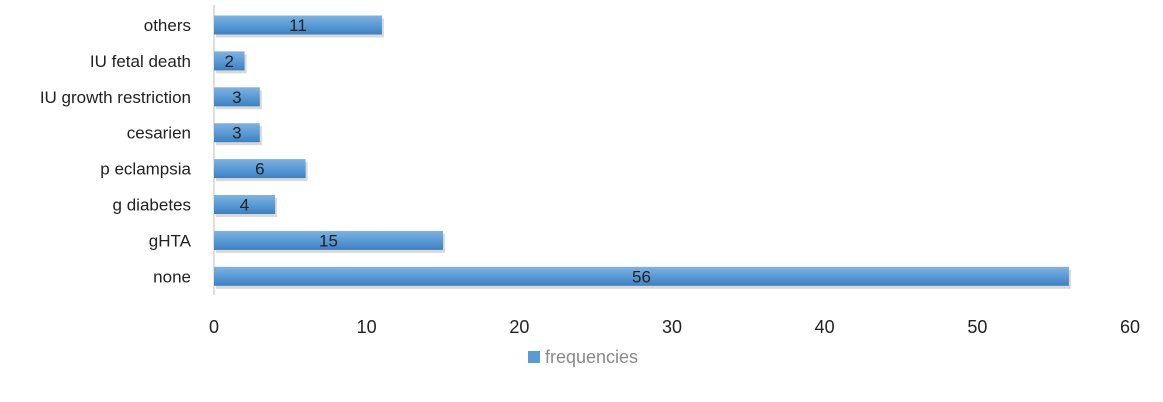 The width and height of the screenshot is (1163, 402). Describe the element at coordinates (825, 327) in the screenshot. I see `x-tick-label: 40` at that location.